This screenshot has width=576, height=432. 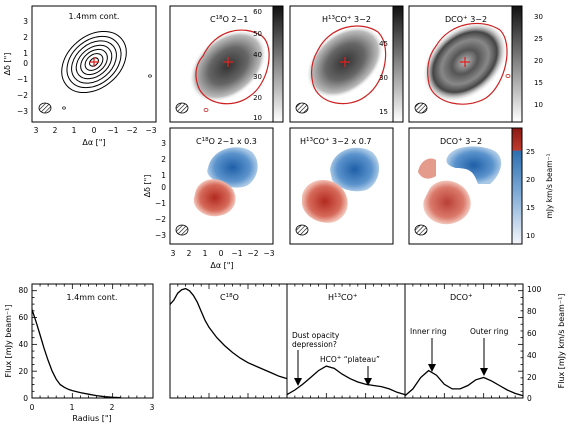 What do you see at coordinates (459, 297) in the screenshot?
I see `dco-profile-label: DCO` at bounding box center [459, 297].